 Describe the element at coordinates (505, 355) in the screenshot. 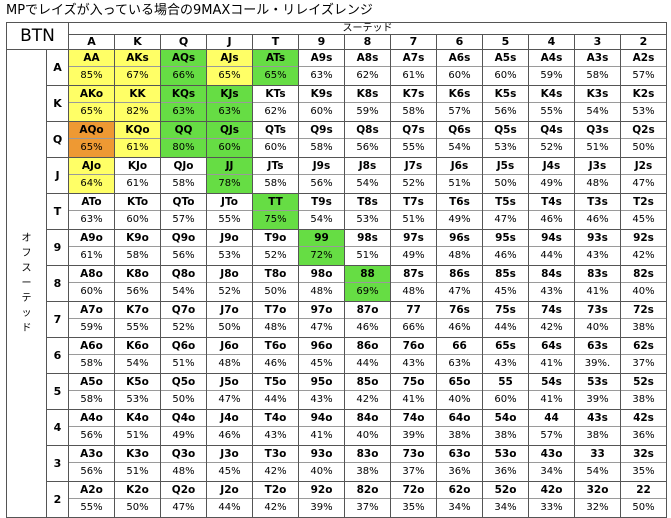

I see `hand-cell: 65s 43%` at that location.